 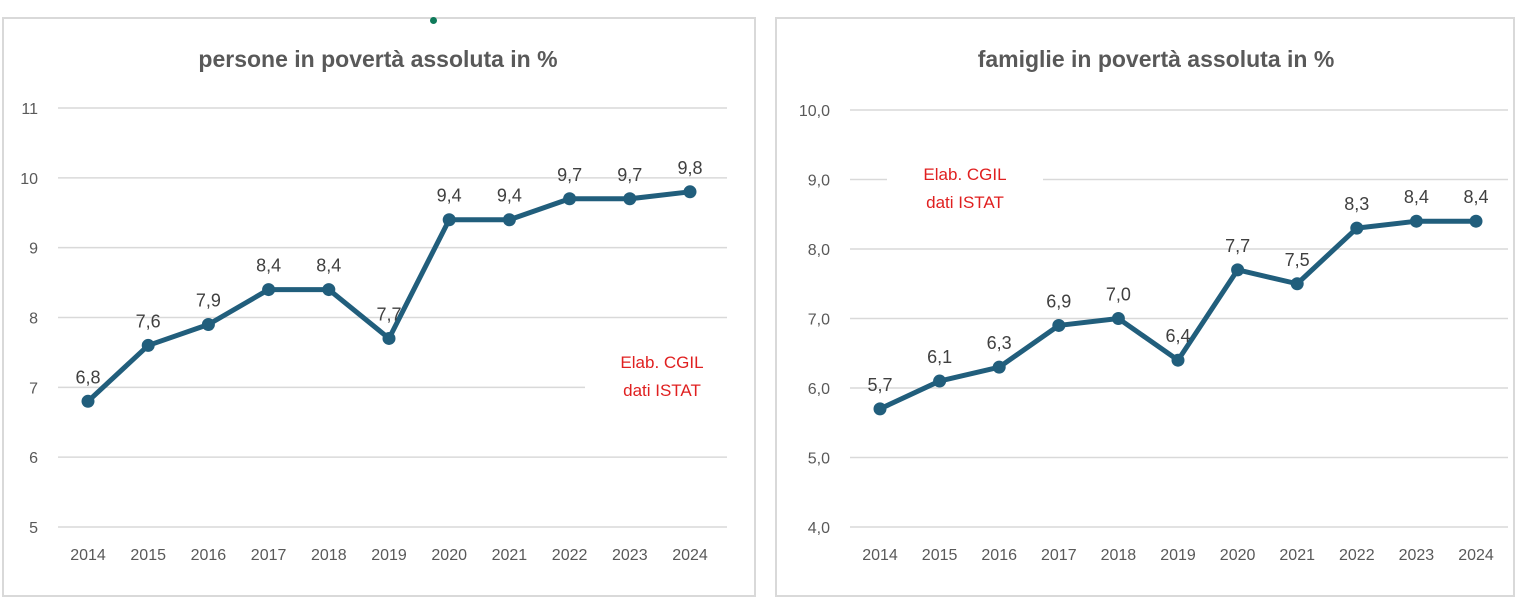 I want to click on chart1-data-label: 6,8, so click(x=87, y=377).